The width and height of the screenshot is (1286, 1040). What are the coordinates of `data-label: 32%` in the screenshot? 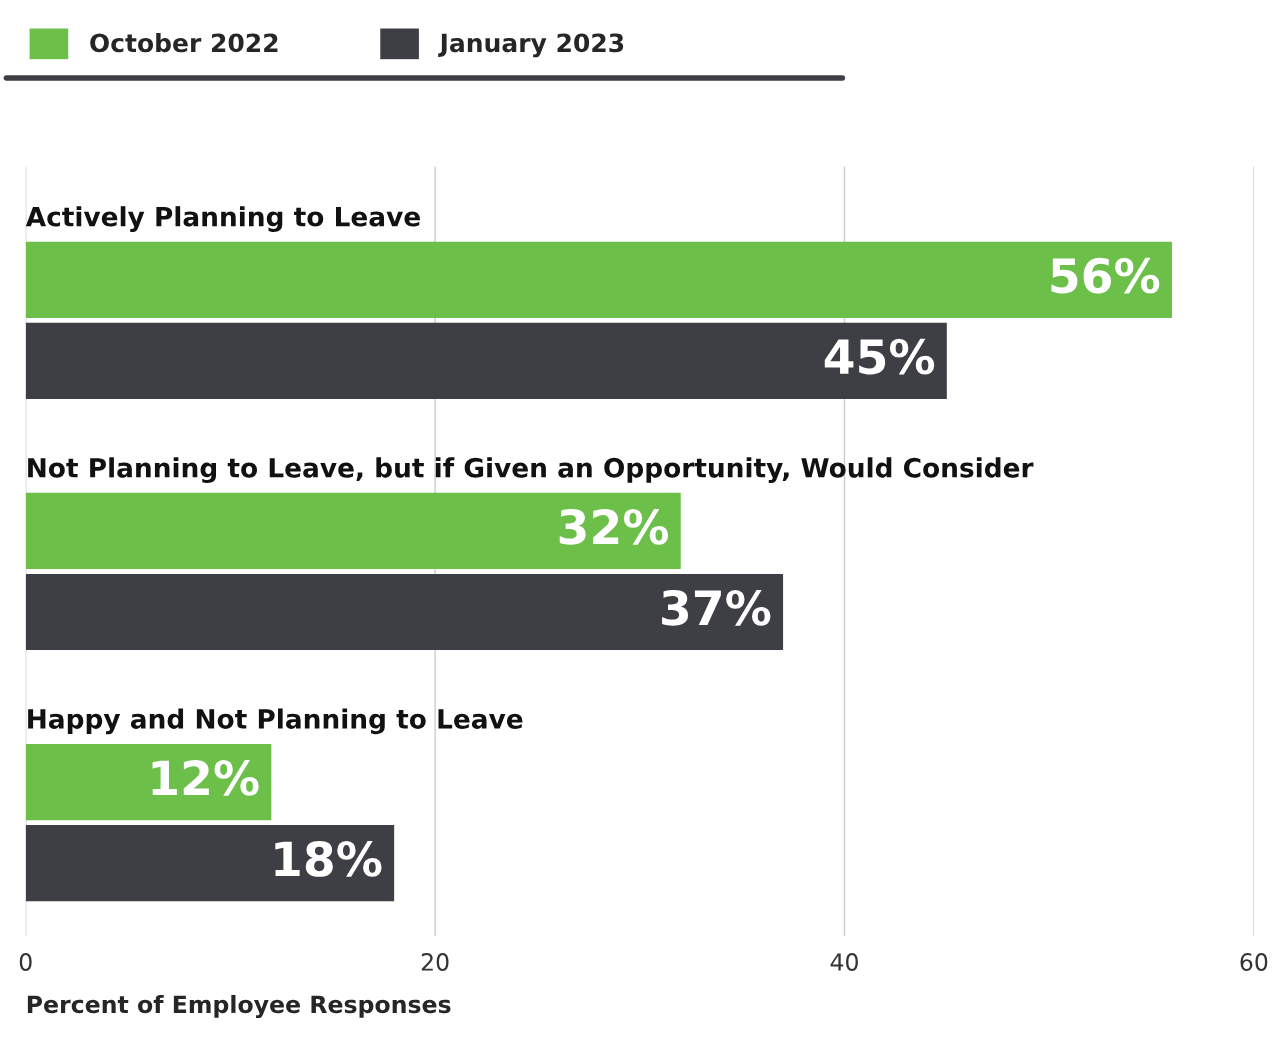 It's located at (614, 526).